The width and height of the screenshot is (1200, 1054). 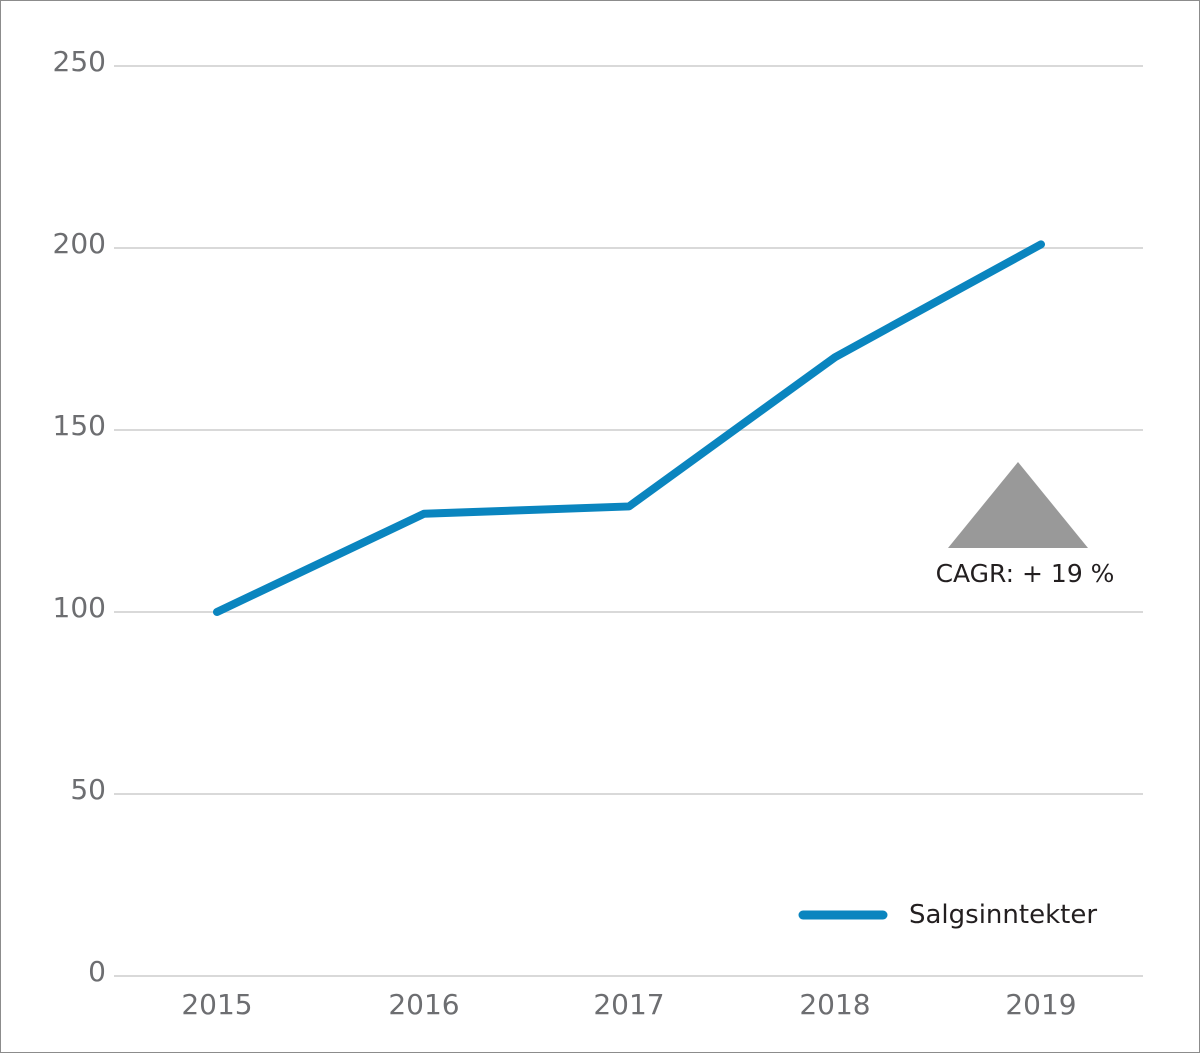 What do you see at coordinates (79, 243) in the screenshot?
I see `y-tick-label: 200` at bounding box center [79, 243].